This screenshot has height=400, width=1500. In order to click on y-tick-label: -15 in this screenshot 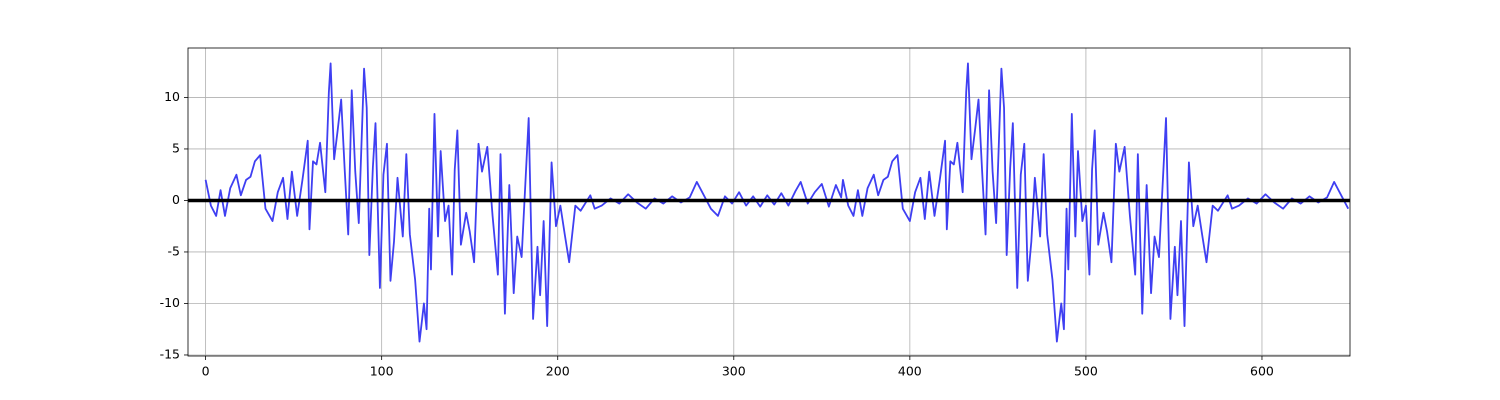, I will do `click(170, 353)`.